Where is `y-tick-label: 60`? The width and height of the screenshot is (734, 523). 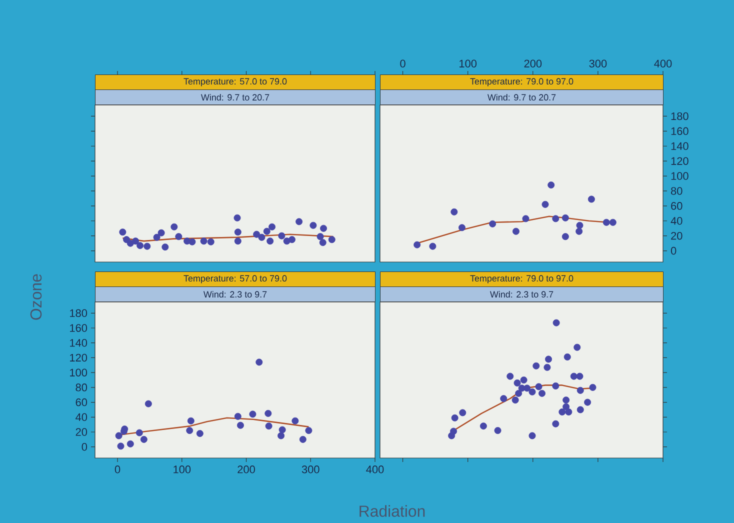
y-tick-label: 60 is located at coordinates (82, 402).